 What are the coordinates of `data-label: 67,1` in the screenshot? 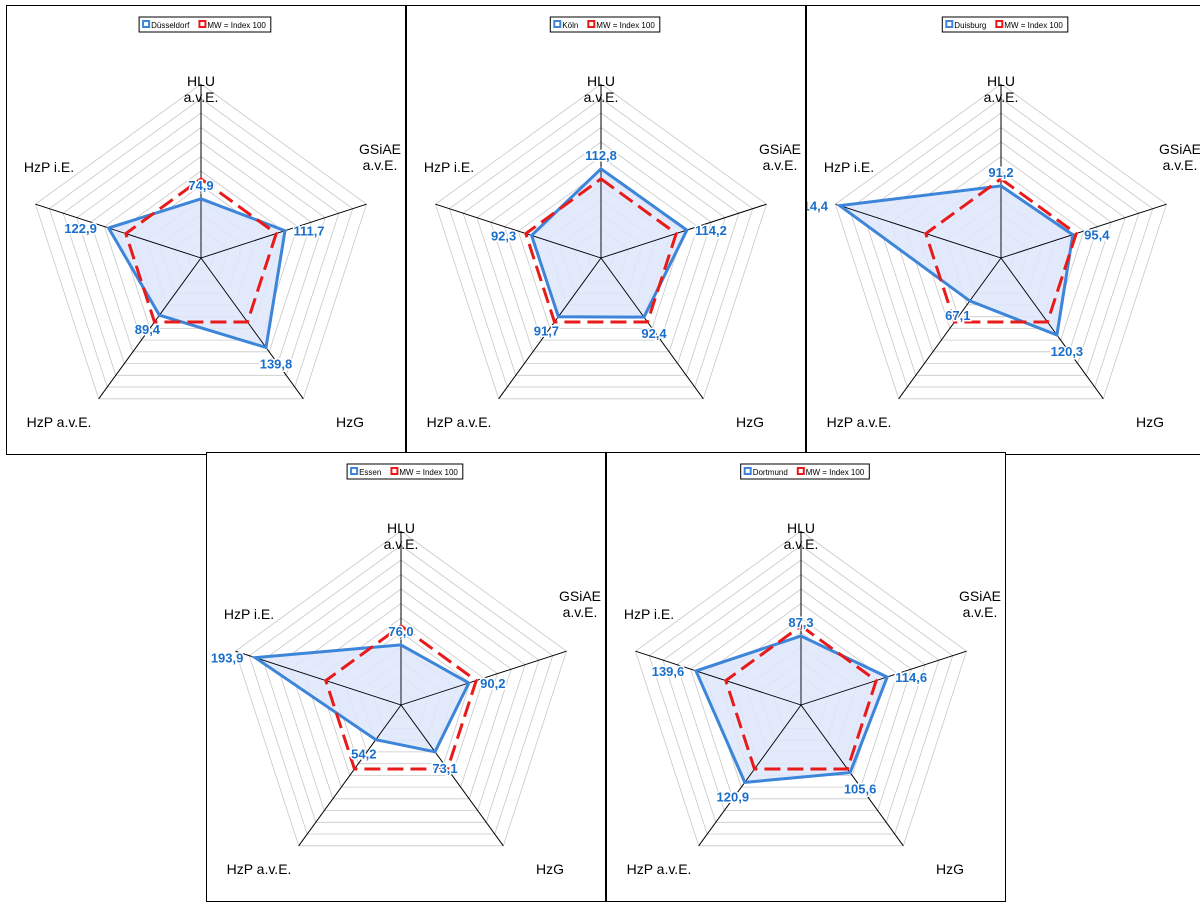 It's located at (957, 315).